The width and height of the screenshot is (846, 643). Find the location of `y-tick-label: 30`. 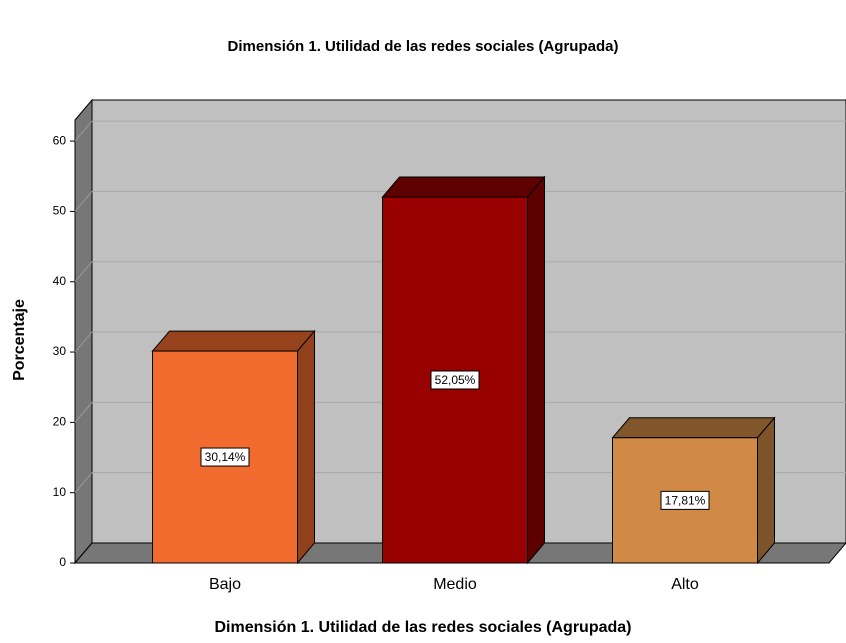

y-tick-label: 30 is located at coordinates (60, 351).